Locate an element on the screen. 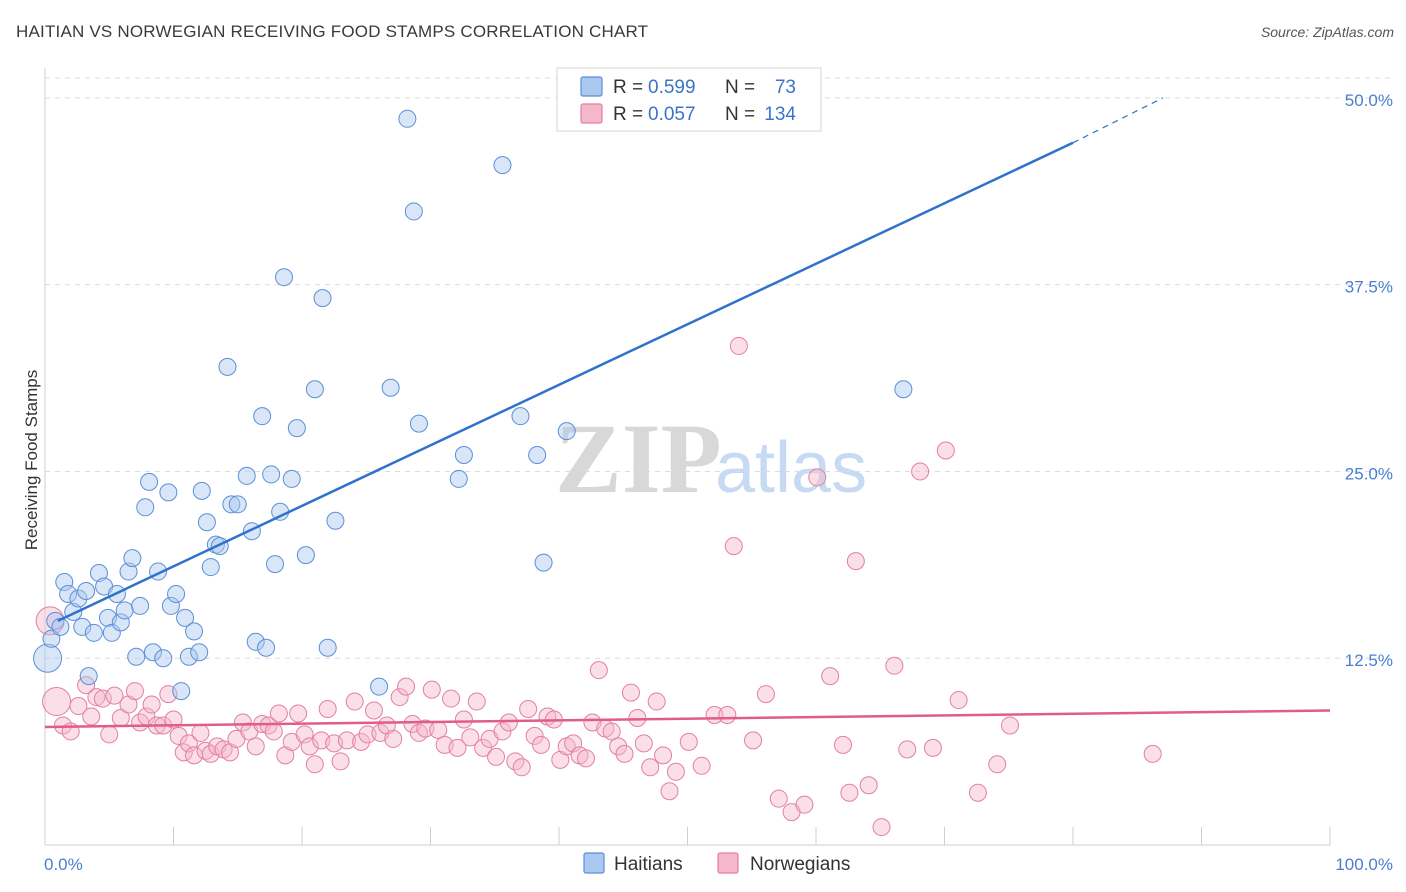 The height and width of the screenshot is (892, 1406). x-tick-label-max: 100.0% is located at coordinates (1364, 864).